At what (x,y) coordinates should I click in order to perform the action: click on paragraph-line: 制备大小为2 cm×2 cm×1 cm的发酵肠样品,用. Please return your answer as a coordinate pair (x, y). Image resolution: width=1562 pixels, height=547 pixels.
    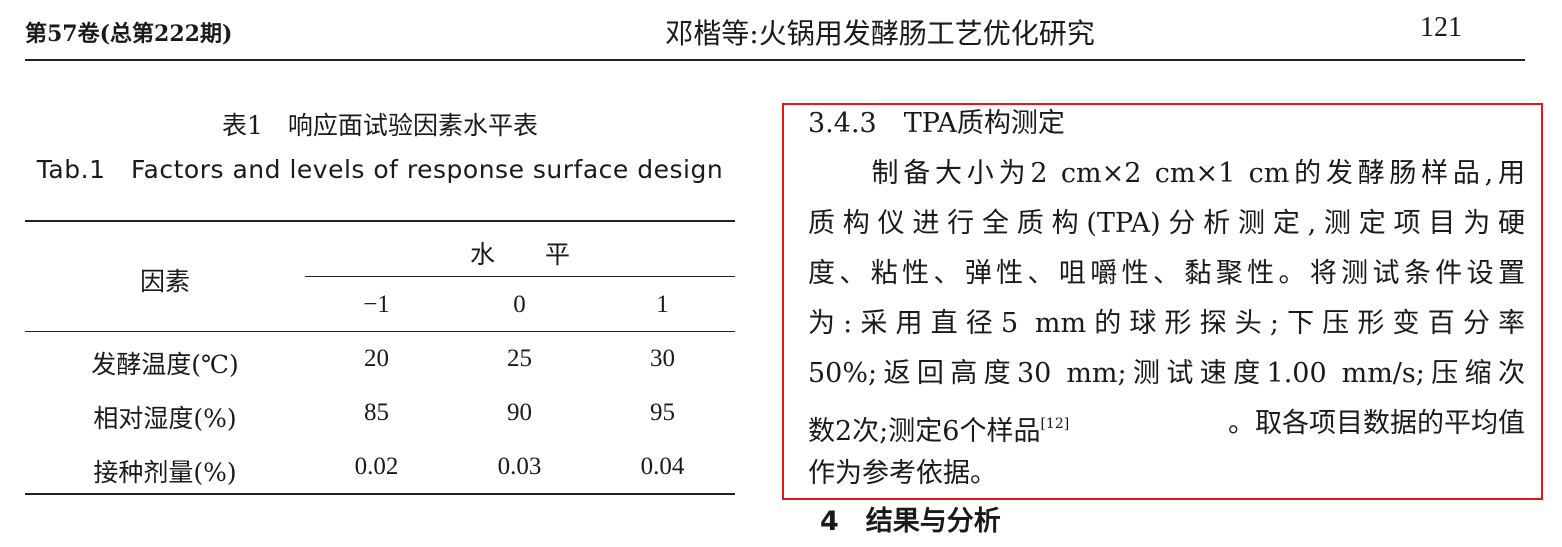
    Looking at the image, I should click on (1166, 173).